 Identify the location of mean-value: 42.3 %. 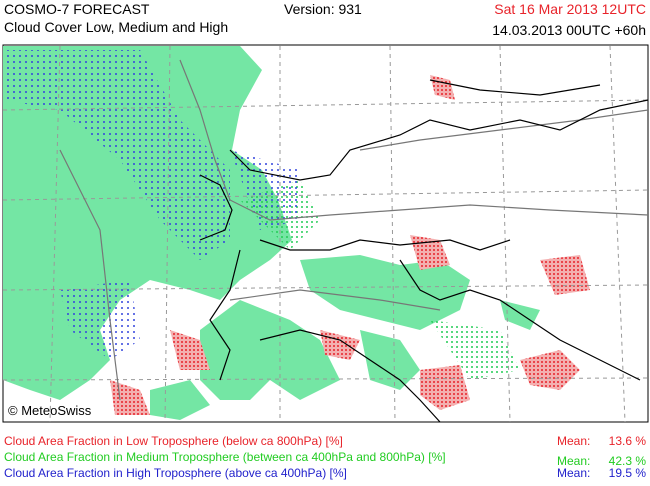
(627, 461).